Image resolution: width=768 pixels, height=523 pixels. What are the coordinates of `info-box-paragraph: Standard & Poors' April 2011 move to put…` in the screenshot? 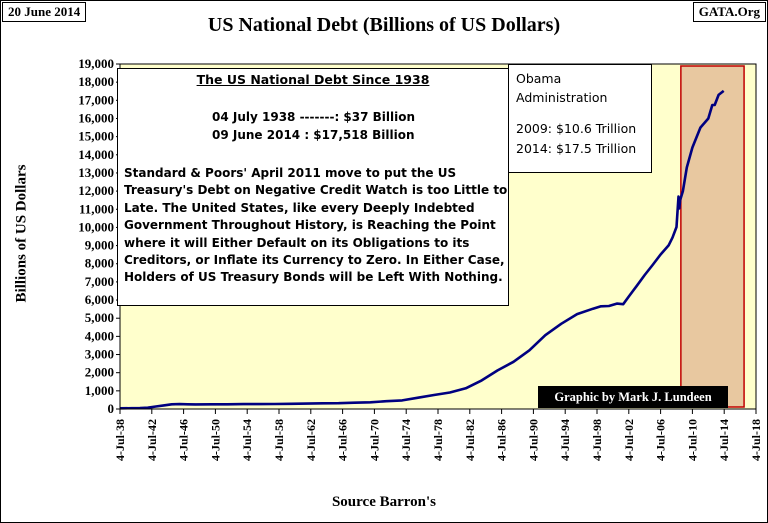 It's located at (316, 225).